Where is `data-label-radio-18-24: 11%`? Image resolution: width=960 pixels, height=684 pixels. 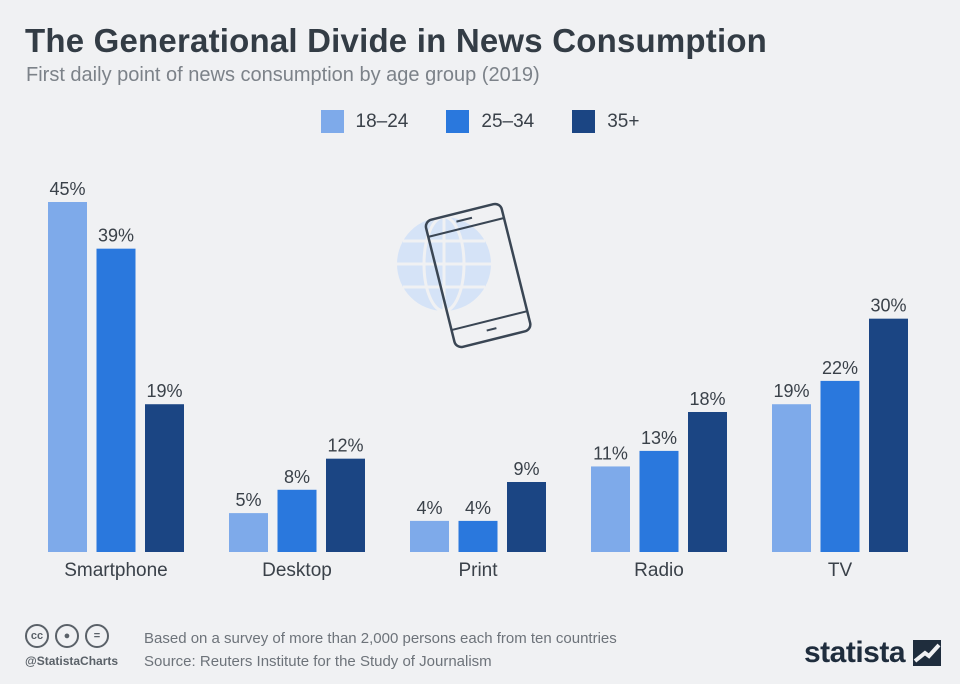 data-label-radio-18-24: 11% is located at coordinates (610, 453).